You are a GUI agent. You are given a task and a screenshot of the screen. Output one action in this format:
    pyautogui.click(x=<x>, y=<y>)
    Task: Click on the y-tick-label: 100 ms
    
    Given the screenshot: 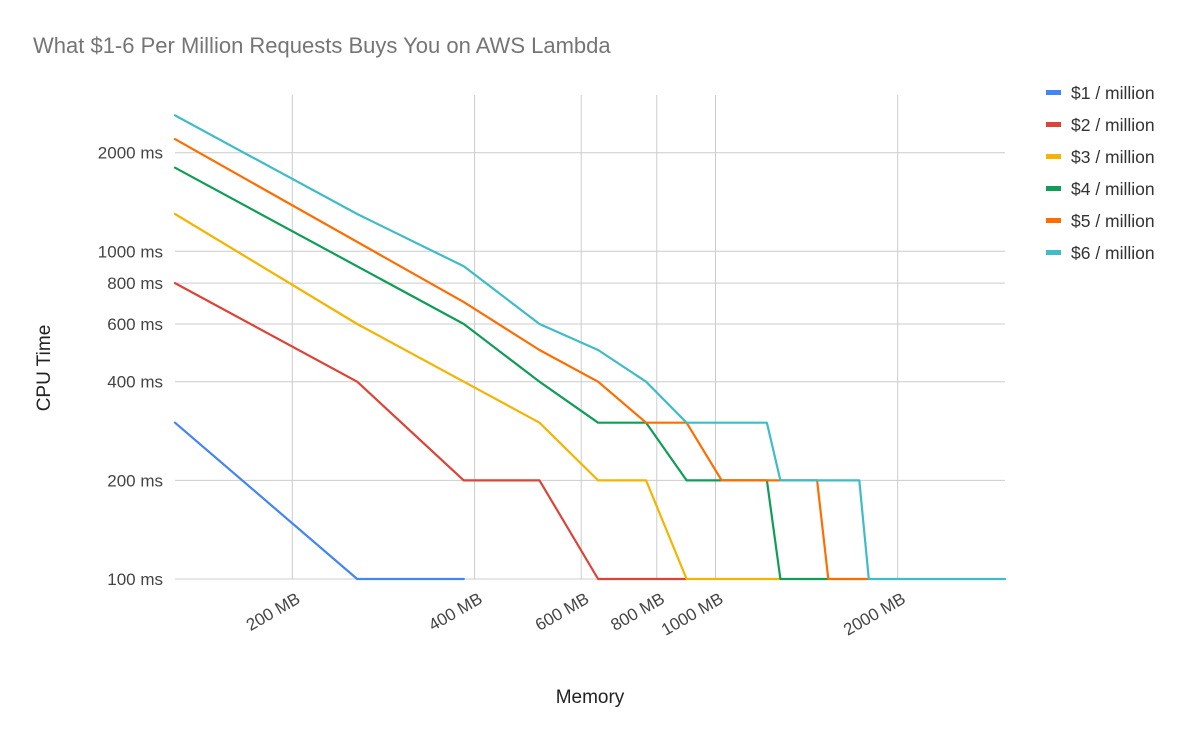 What is the action you would take?
    pyautogui.click(x=135, y=579)
    